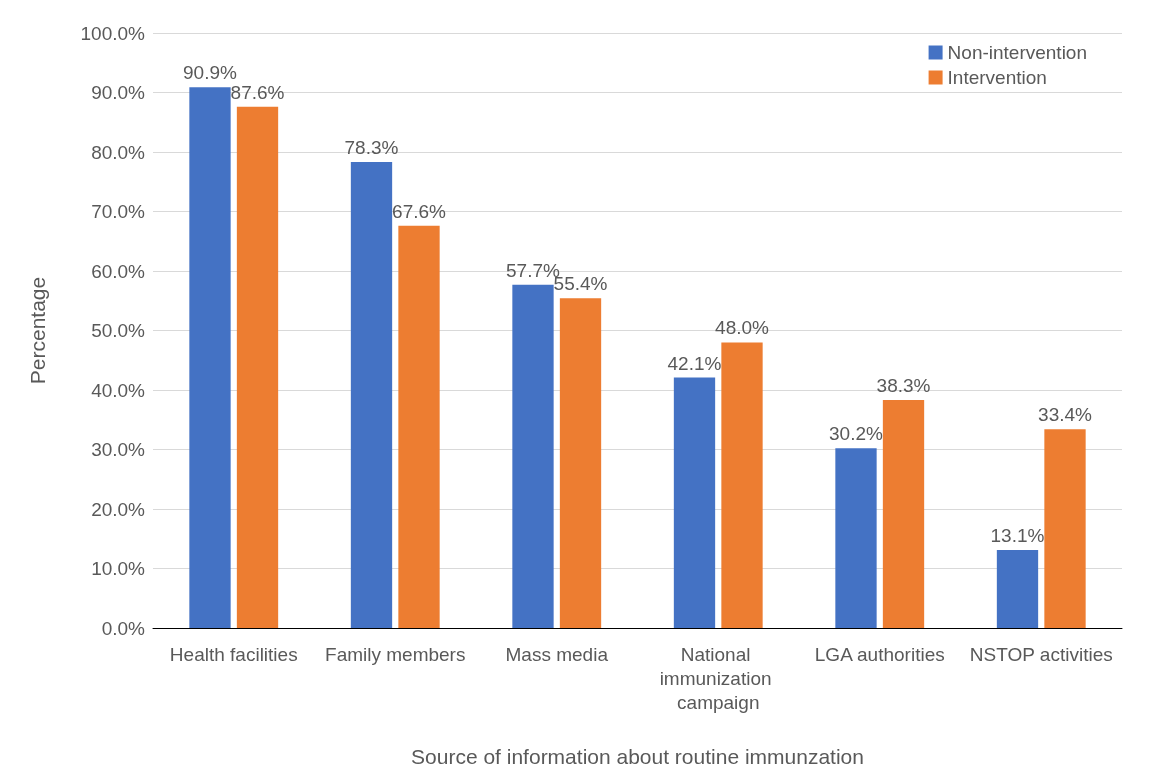  I want to click on x-tick-label: LGA authorities, so click(879, 654).